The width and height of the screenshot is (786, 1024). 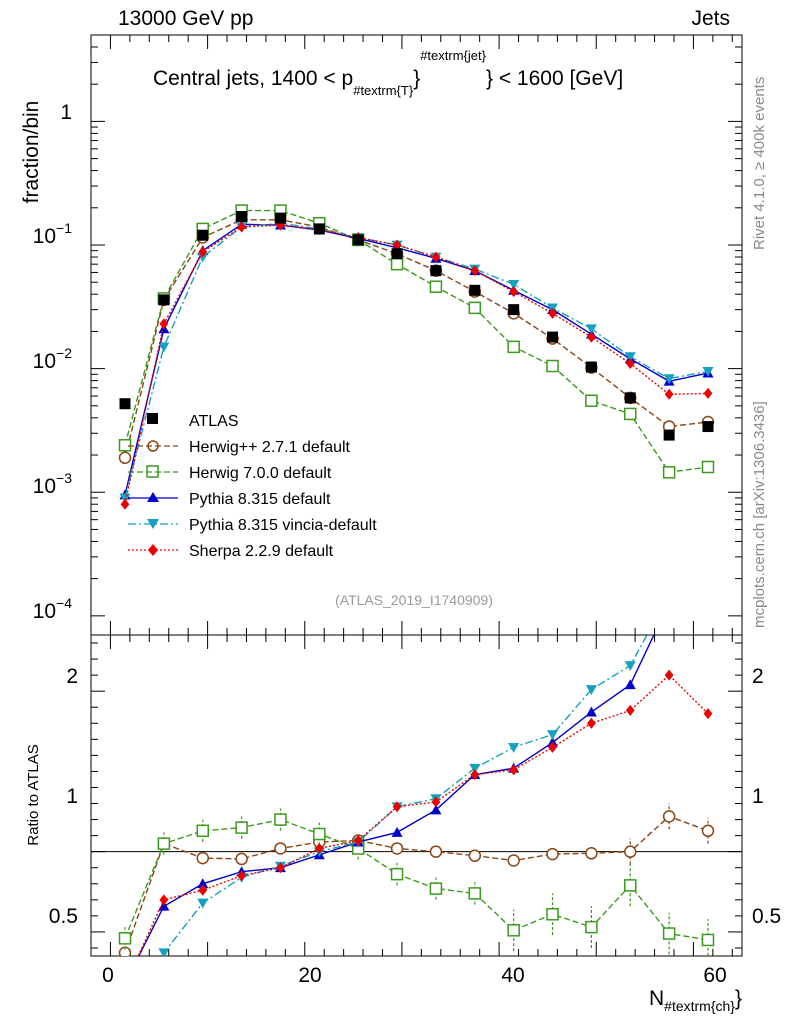 I want to click on svg-text: 10⁻², so click(x=53, y=359).